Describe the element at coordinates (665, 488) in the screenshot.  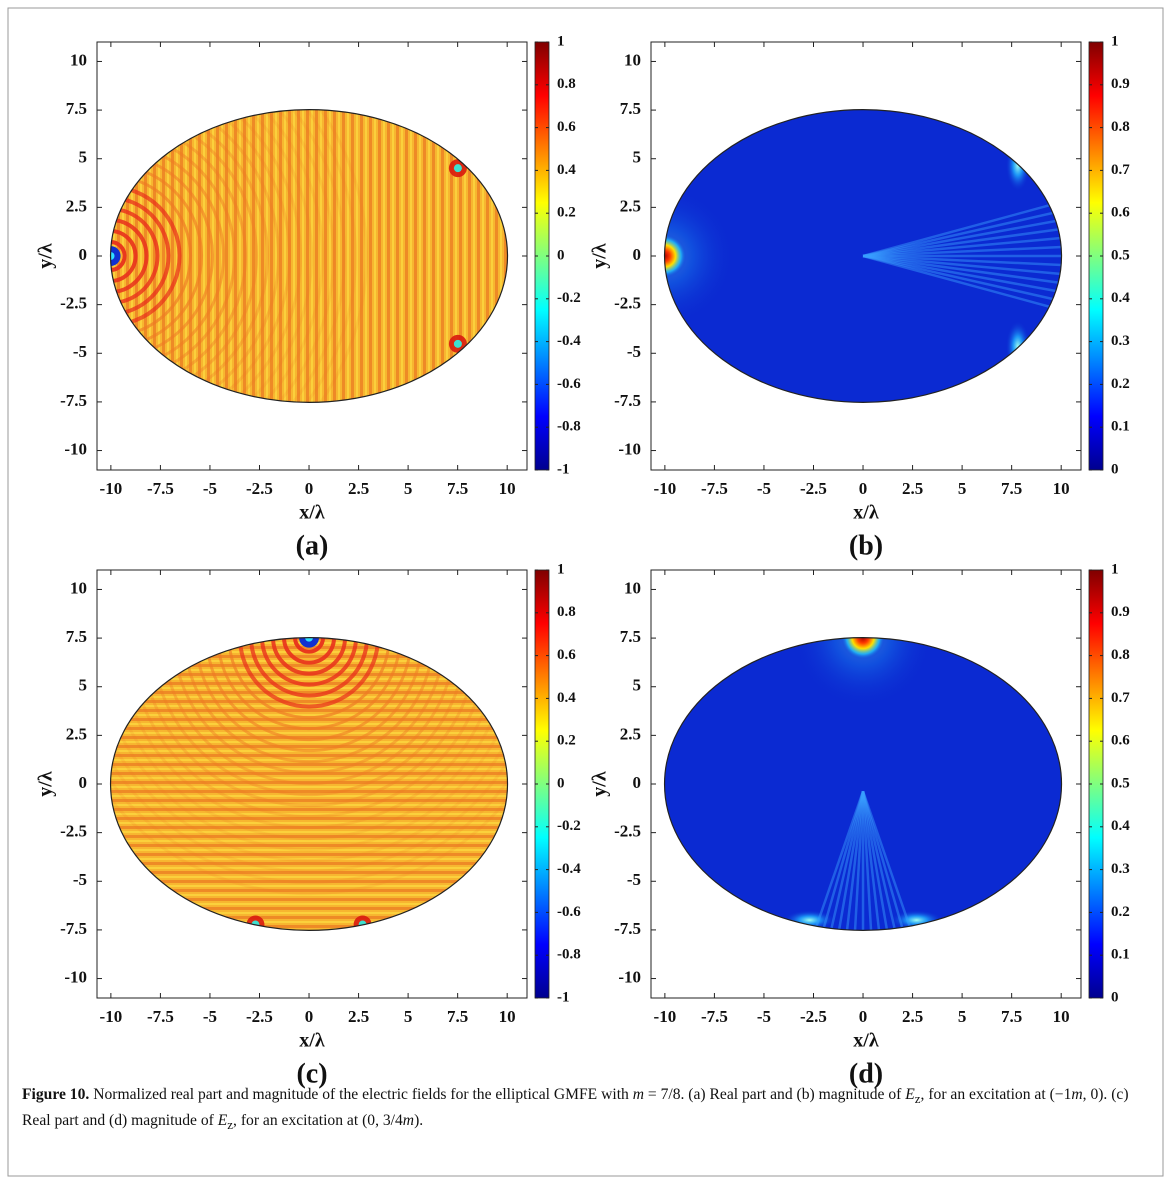
I see `x-tick-label: -10` at that location.